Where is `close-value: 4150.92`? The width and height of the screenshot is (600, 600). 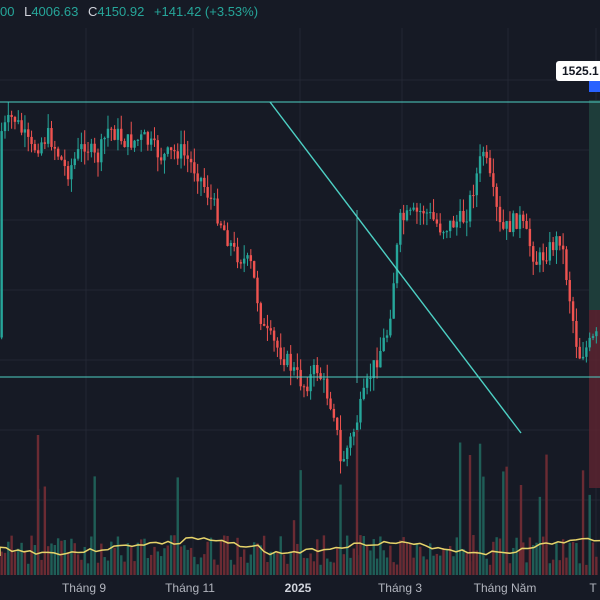 close-value: 4150.92 is located at coordinates (121, 11).